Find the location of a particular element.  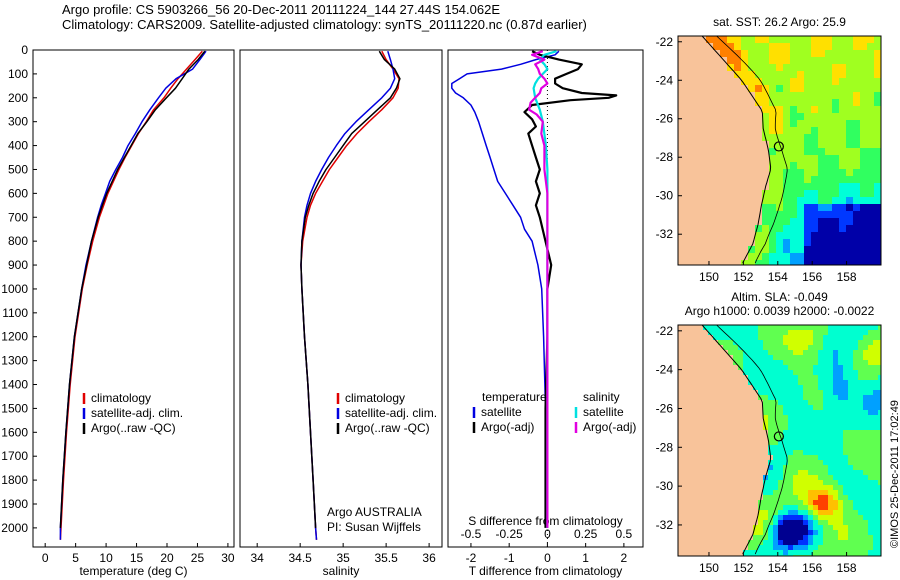

difference-legend-label: satellite is located at coordinates (603, 412).